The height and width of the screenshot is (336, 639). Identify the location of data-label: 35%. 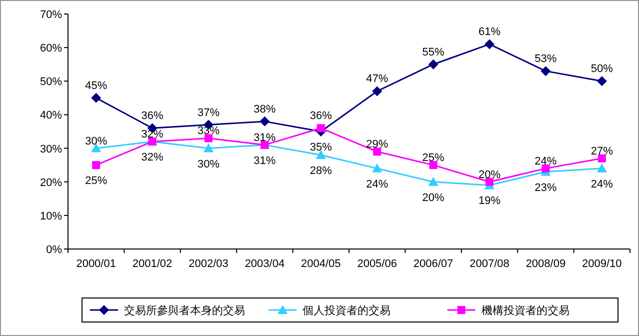
(321, 148).